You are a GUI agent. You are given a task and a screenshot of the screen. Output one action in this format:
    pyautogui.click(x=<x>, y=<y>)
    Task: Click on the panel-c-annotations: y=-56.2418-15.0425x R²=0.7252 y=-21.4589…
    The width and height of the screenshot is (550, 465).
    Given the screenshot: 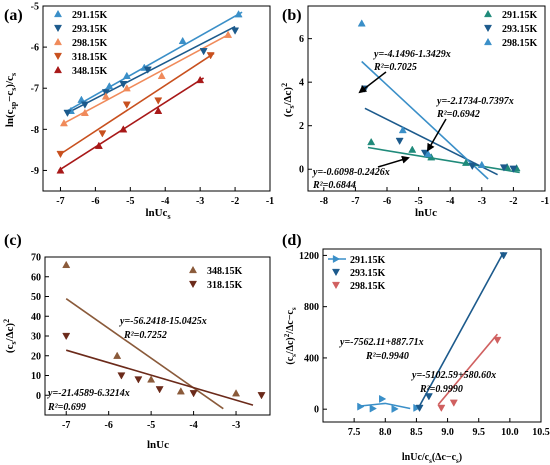 What is the action you would take?
    pyautogui.click(x=127, y=364)
    